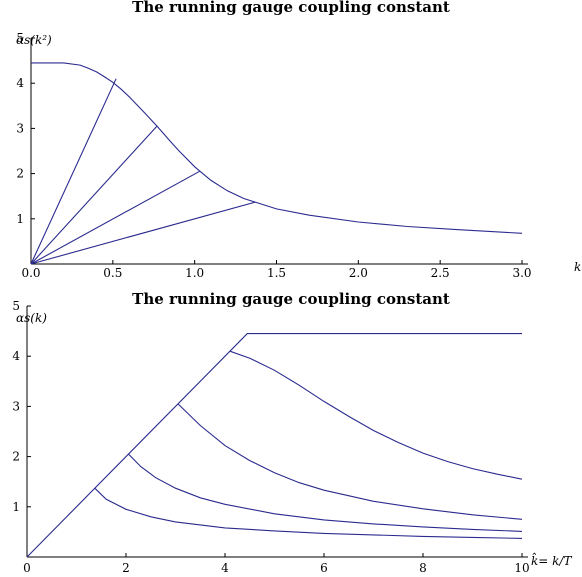  I want to click on x-tick-label: 0.0, so click(30, 273).